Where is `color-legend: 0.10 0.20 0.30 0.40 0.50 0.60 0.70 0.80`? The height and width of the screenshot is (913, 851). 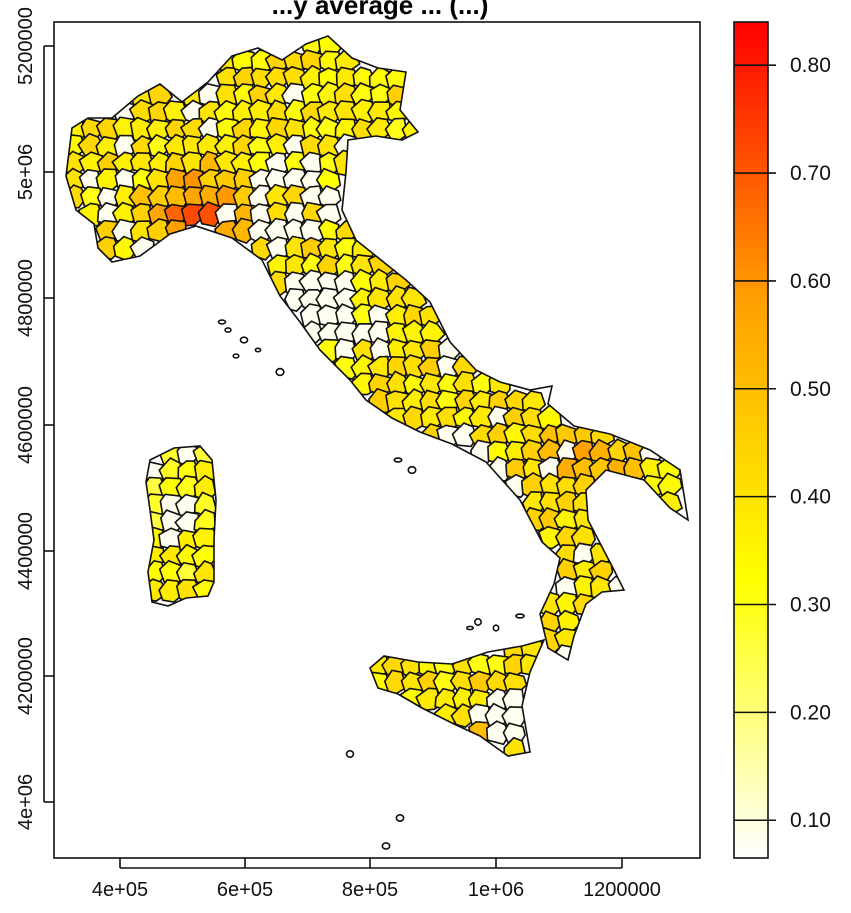 color-legend: 0.10 0.20 0.30 0.40 0.50 0.60 0.70 0.80 is located at coordinates (782, 440).